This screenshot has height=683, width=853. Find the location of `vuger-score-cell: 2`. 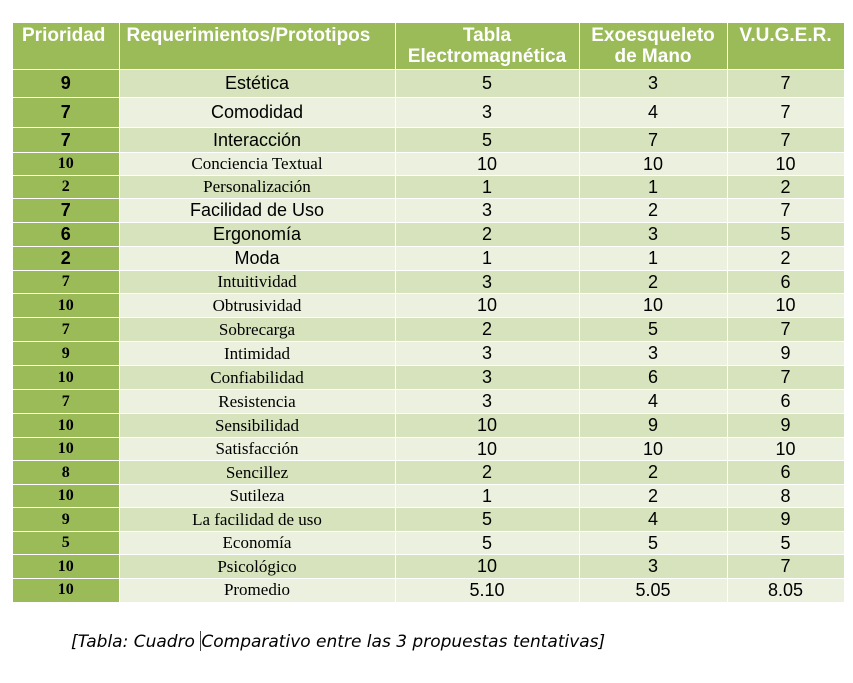

vuger-score-cell: 2 is located at coordinates (786, 258).